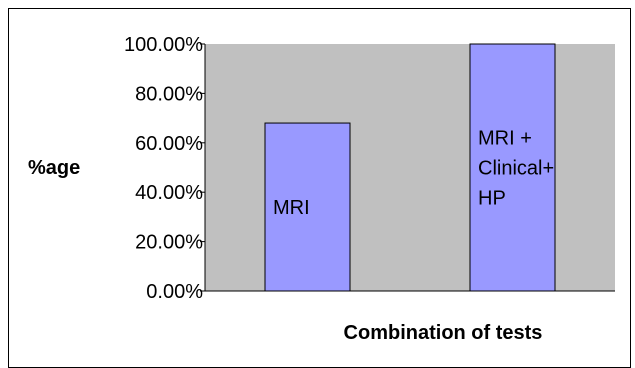  What do you see at coordinates (291, 208) in the screenshot?
I see `bar-category-label: MRI` at bounding box center [291, 208].